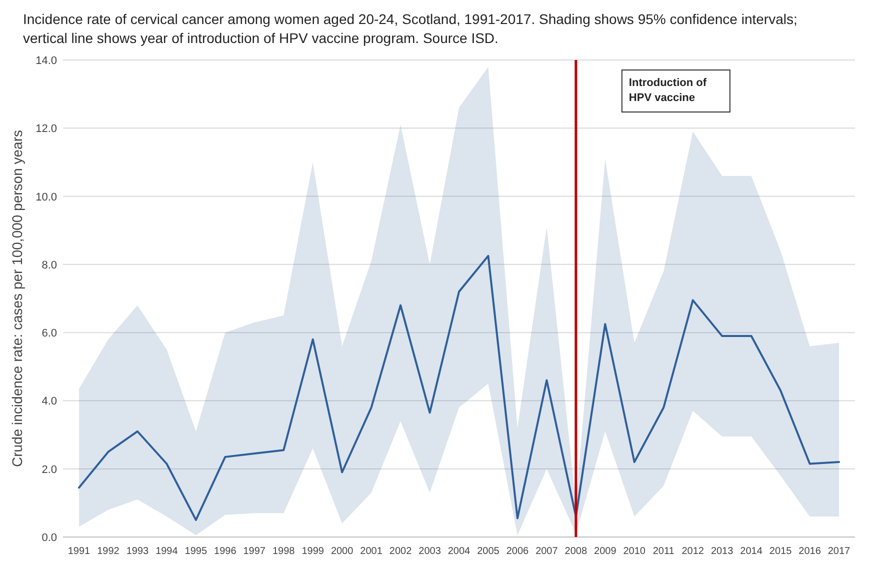  Describe the element at coordinates (518, 551) in the screenshot. I see `x-tick-label: 2006` at that location.